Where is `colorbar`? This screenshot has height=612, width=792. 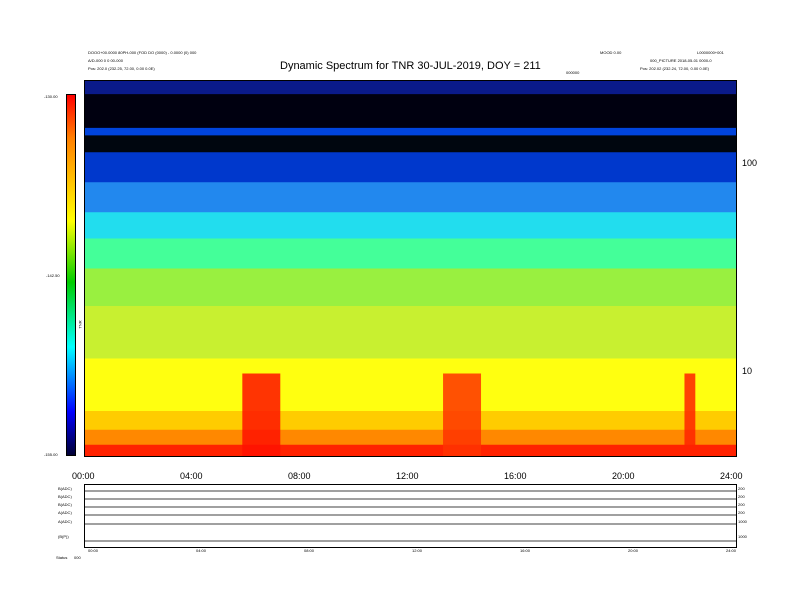
colorbar is located at coordinates (71, 275).